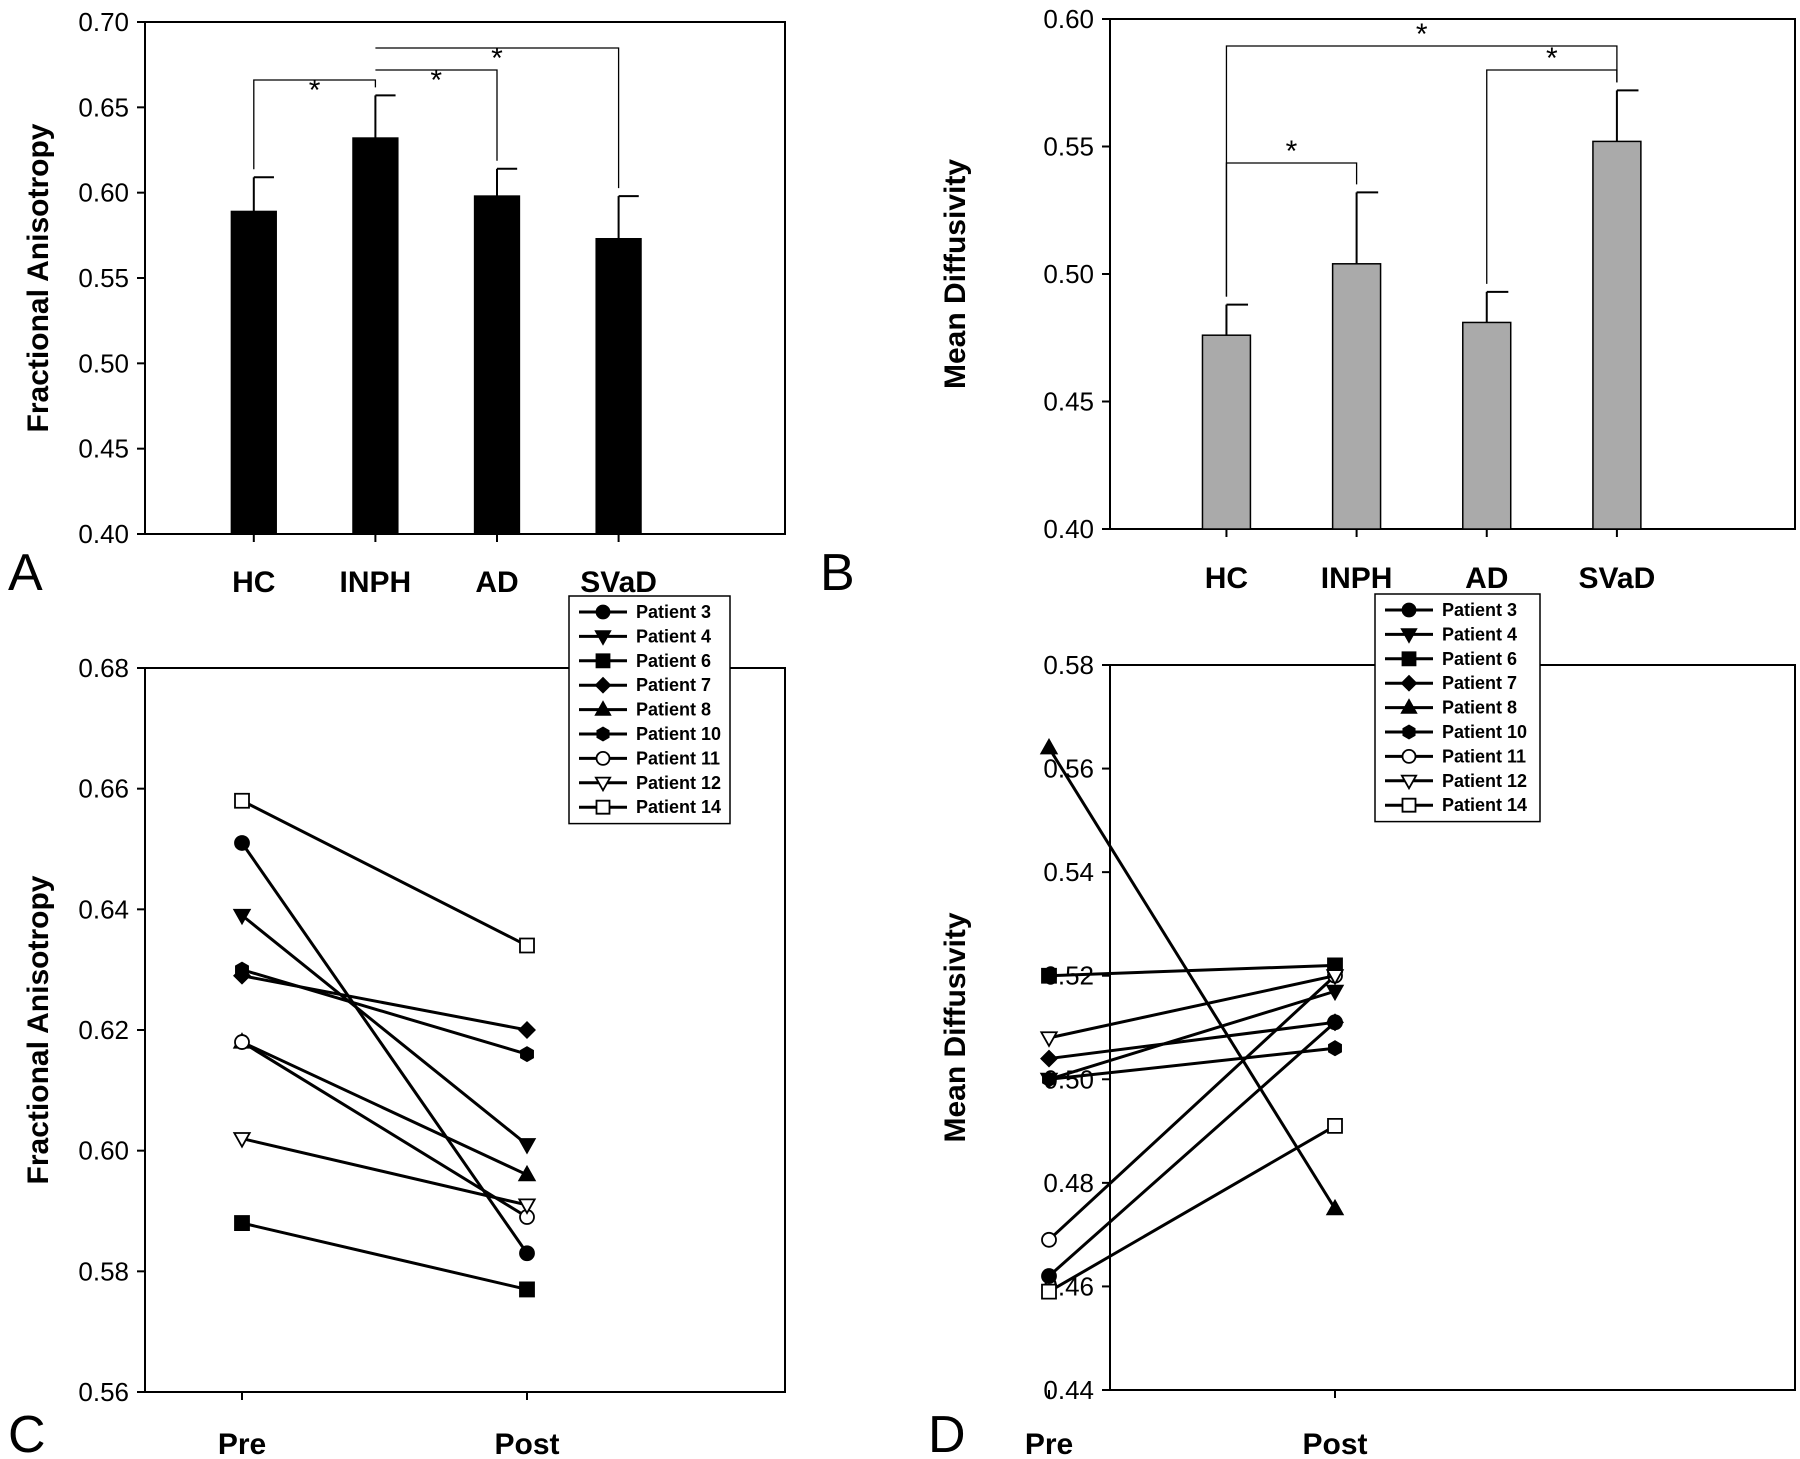 Image resolution: width=1800 pixels, height=1459 pixels. Describe the element at coordinates (1484, 781) in the screenshot. I see `legend-label: Patient 12` at that location.